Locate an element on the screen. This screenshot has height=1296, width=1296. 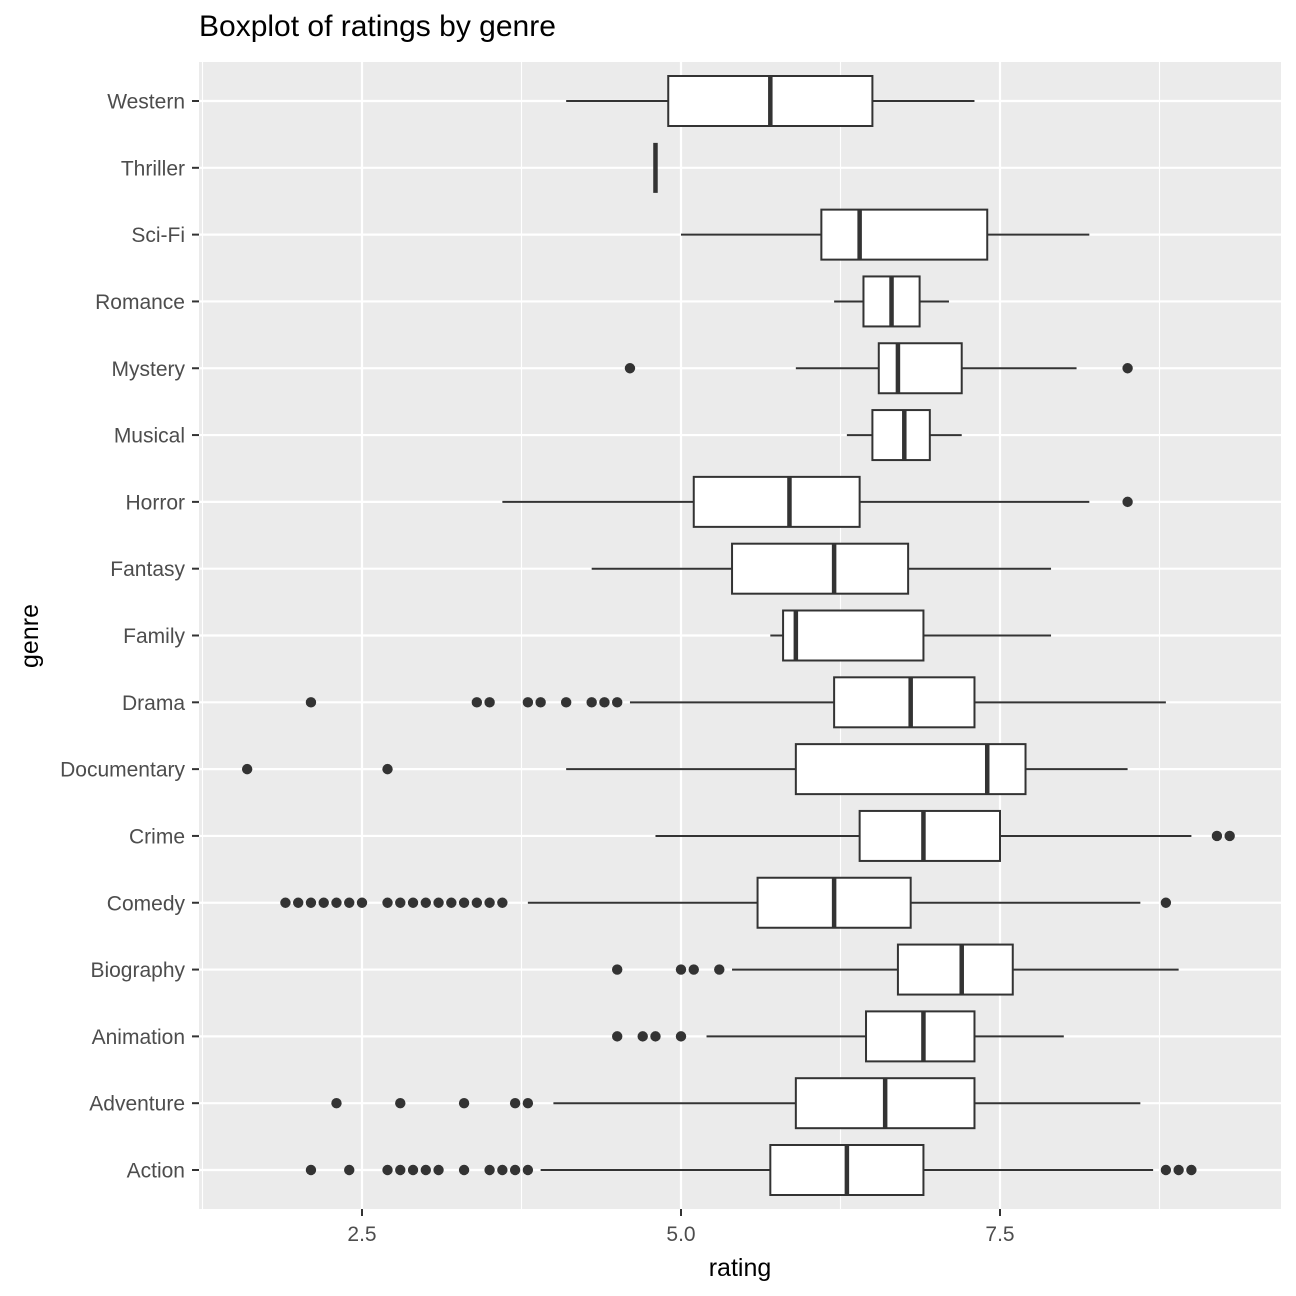
box-musical is located at coordinates (904, 435).